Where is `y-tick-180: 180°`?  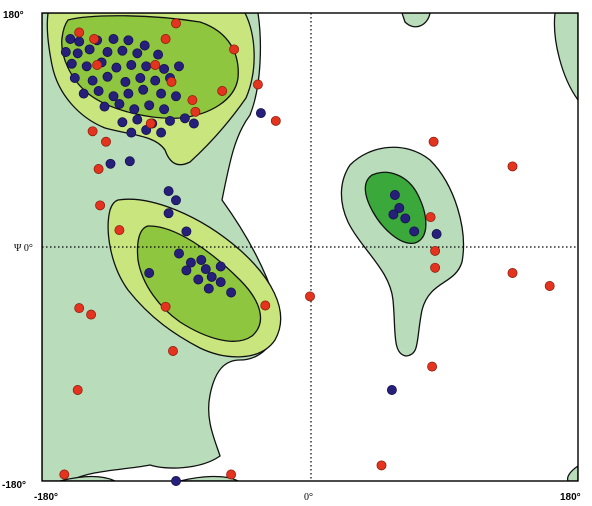 y-tick-180: 180° is located at coordinates (13, 15).